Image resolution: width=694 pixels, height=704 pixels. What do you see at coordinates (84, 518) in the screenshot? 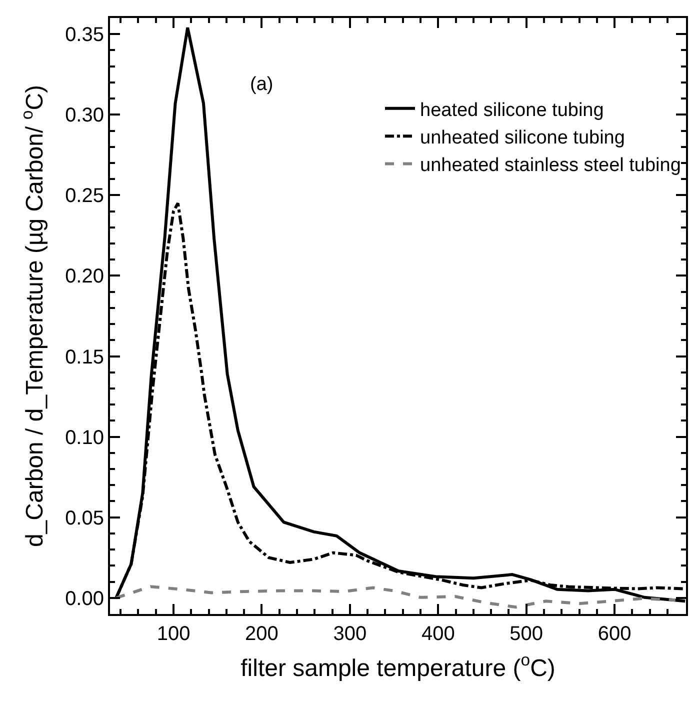
I see `y-tick-label: 0.05` at bounding box center [84, 518].